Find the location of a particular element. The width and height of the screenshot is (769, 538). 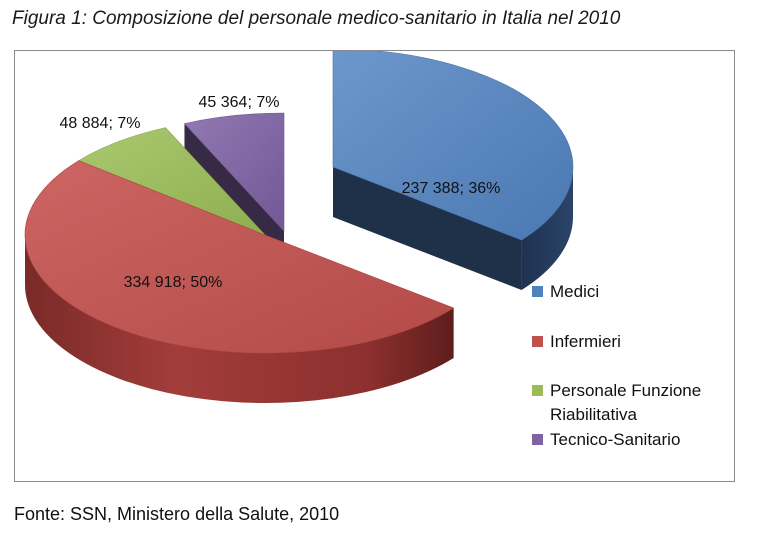

legend-label: Medici is located at coordinates (574, 291).